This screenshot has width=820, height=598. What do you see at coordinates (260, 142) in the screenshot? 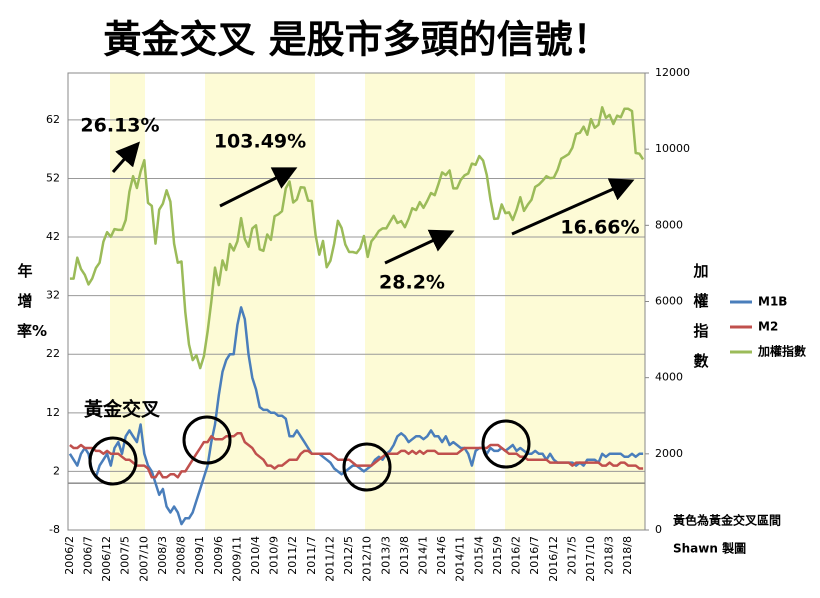
I see `annotation: 103.49%` at bounding box center [260, 142].